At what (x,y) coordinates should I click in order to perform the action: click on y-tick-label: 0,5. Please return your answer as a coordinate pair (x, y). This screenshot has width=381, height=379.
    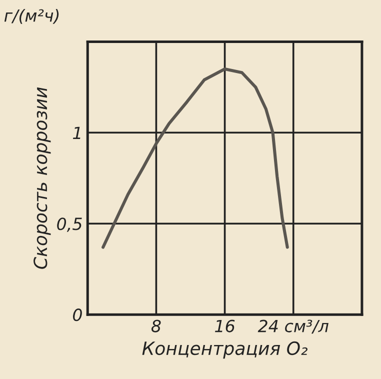
    Looking at the image, I should click on (69, 225).